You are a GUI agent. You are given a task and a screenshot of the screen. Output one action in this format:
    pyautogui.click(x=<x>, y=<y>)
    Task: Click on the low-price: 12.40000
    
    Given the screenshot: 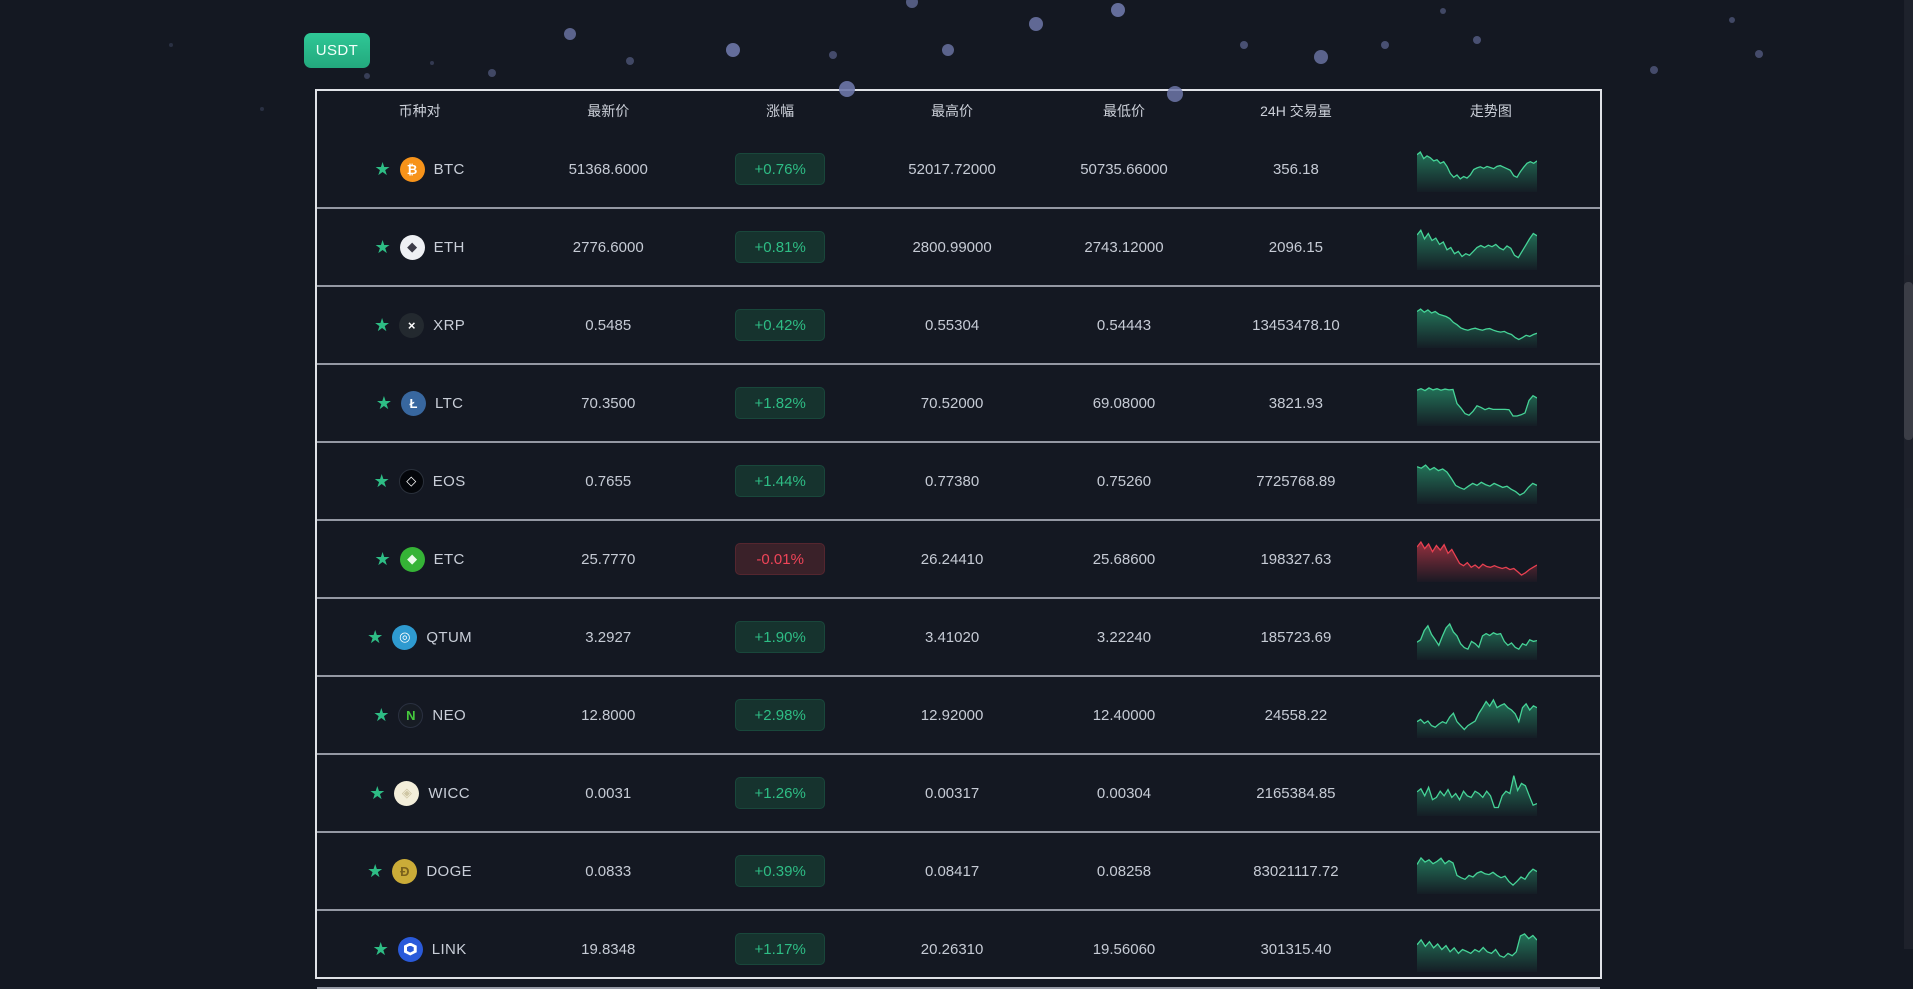 What is the action you would take?
    pyautogui.click(x=1124, y=715)
    